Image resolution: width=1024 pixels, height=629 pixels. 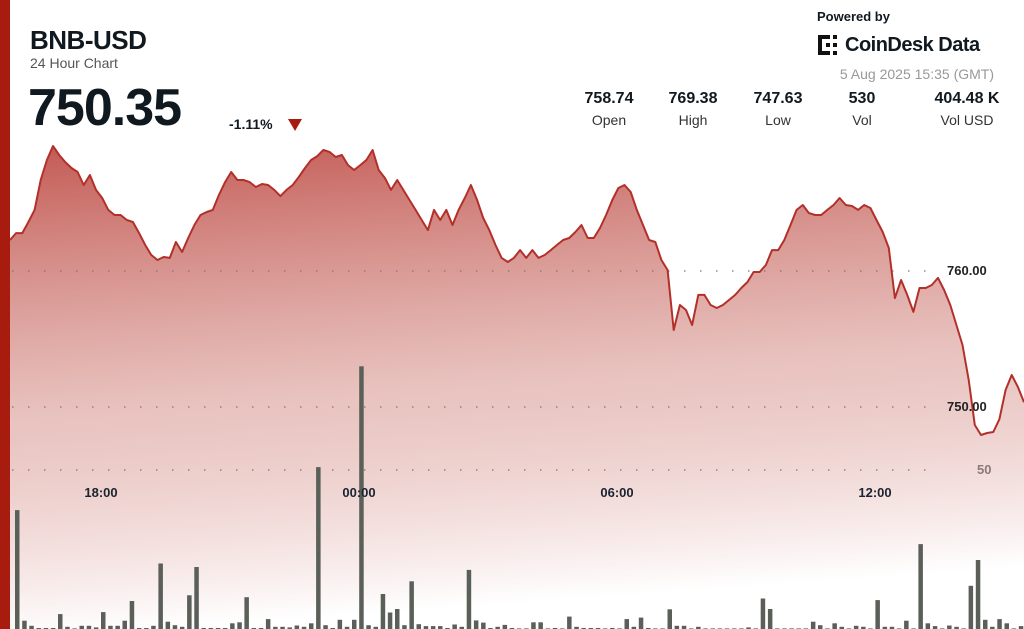 I want to click on price-change: -1.11%, so click(x=251, y=124).